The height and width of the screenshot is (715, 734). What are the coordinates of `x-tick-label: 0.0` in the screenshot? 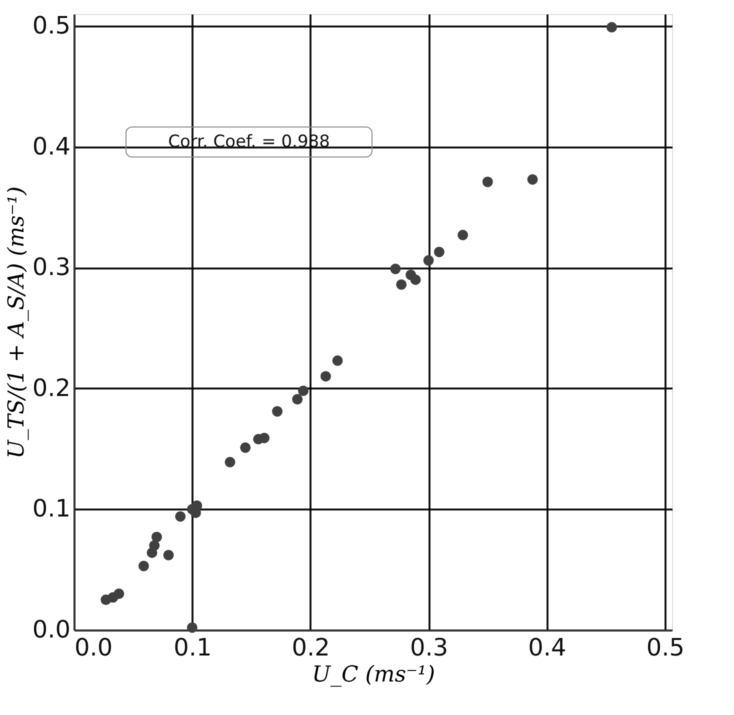 It's located at (93, 648).